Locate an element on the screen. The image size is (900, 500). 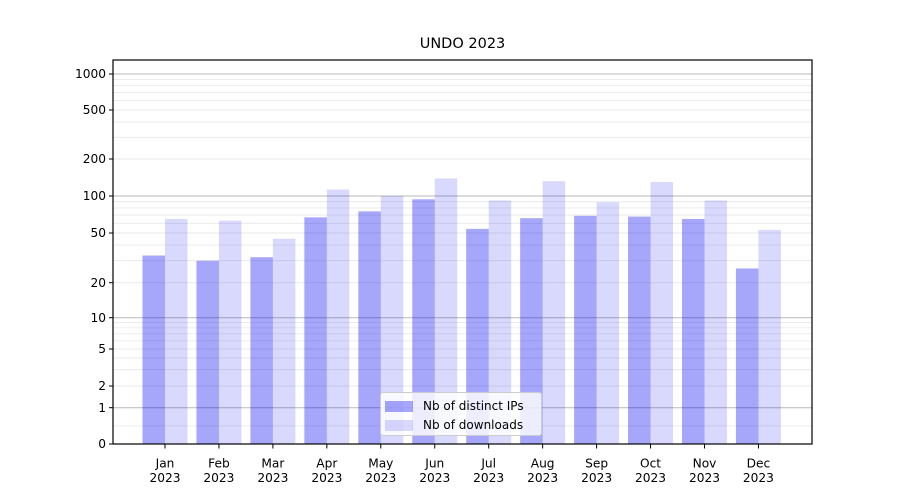
y-tick-label: 50 is located at coordinates (98, 233).